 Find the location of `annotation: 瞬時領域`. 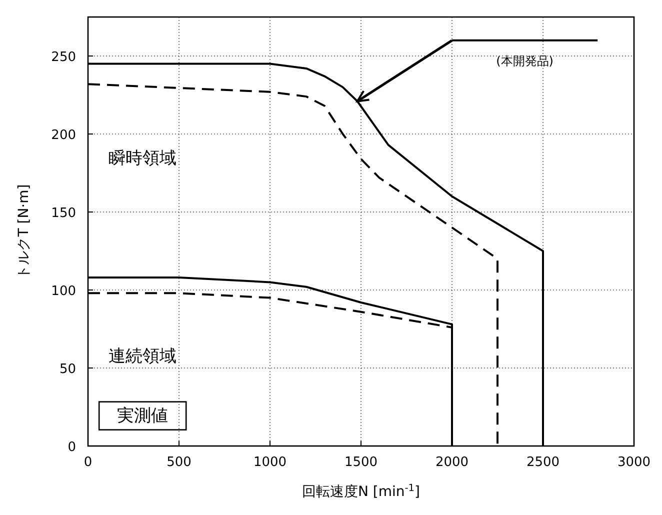

annotation: 瞬時領域 is located at coordinates (142, 158).